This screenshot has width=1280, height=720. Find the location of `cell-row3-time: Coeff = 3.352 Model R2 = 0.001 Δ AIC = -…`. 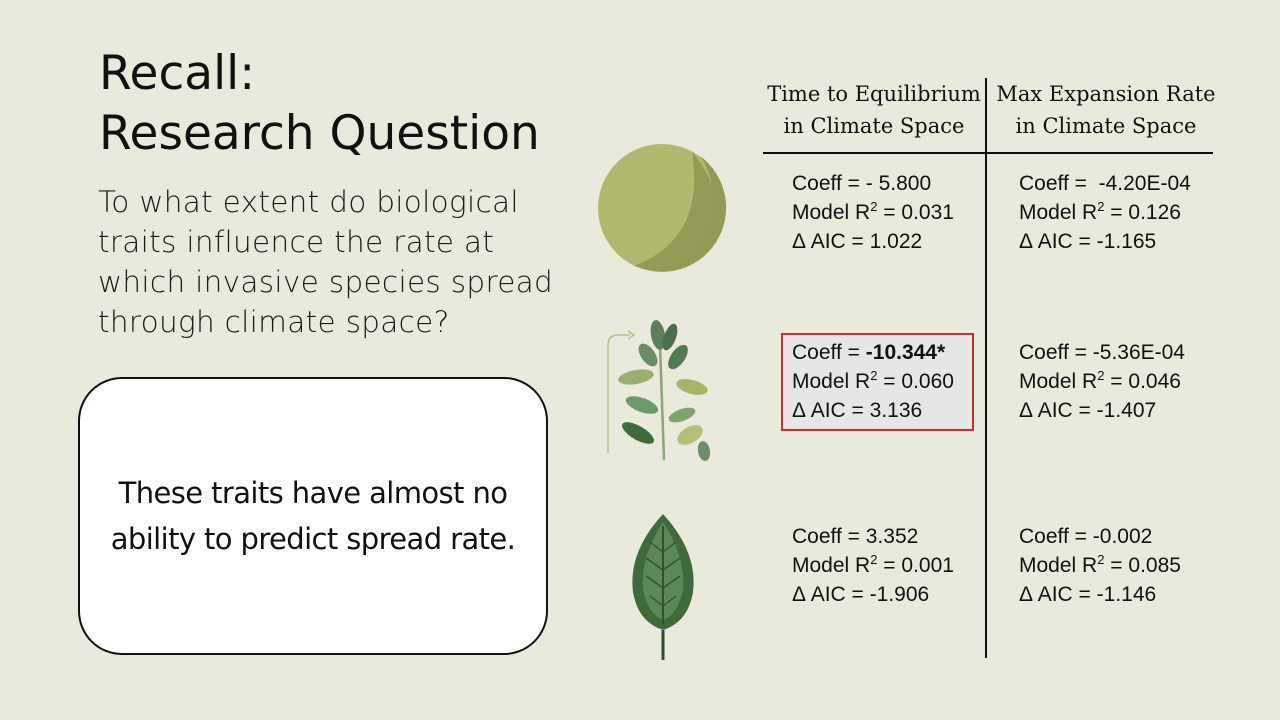

cell-row3-time: Coeff = 3.352 Model R2 = 0.001 Δ AIC = -… is located at coordinates (873, 565).